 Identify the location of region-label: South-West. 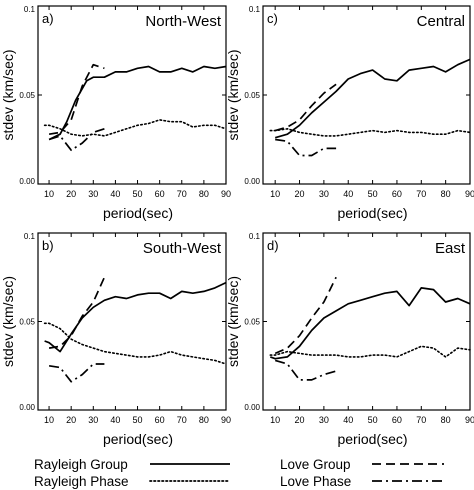
(182, 248).